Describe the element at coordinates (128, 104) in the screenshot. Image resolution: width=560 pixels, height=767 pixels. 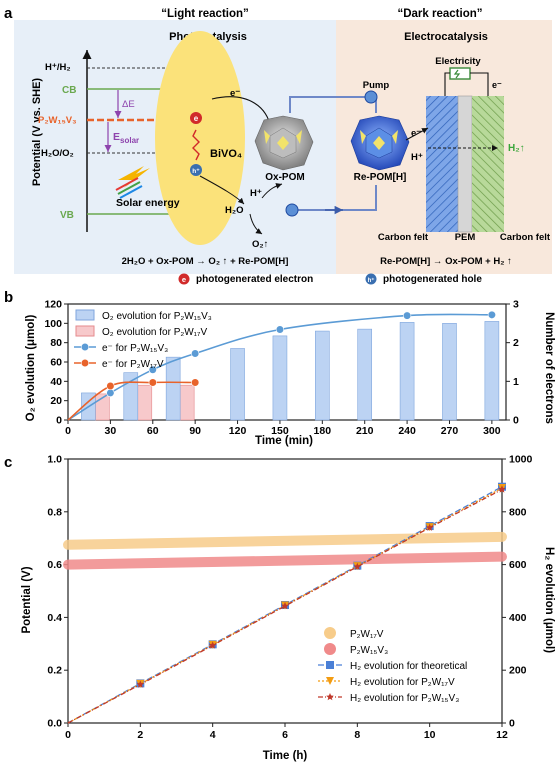
I see `delta-e-label: ΔE` at that location.